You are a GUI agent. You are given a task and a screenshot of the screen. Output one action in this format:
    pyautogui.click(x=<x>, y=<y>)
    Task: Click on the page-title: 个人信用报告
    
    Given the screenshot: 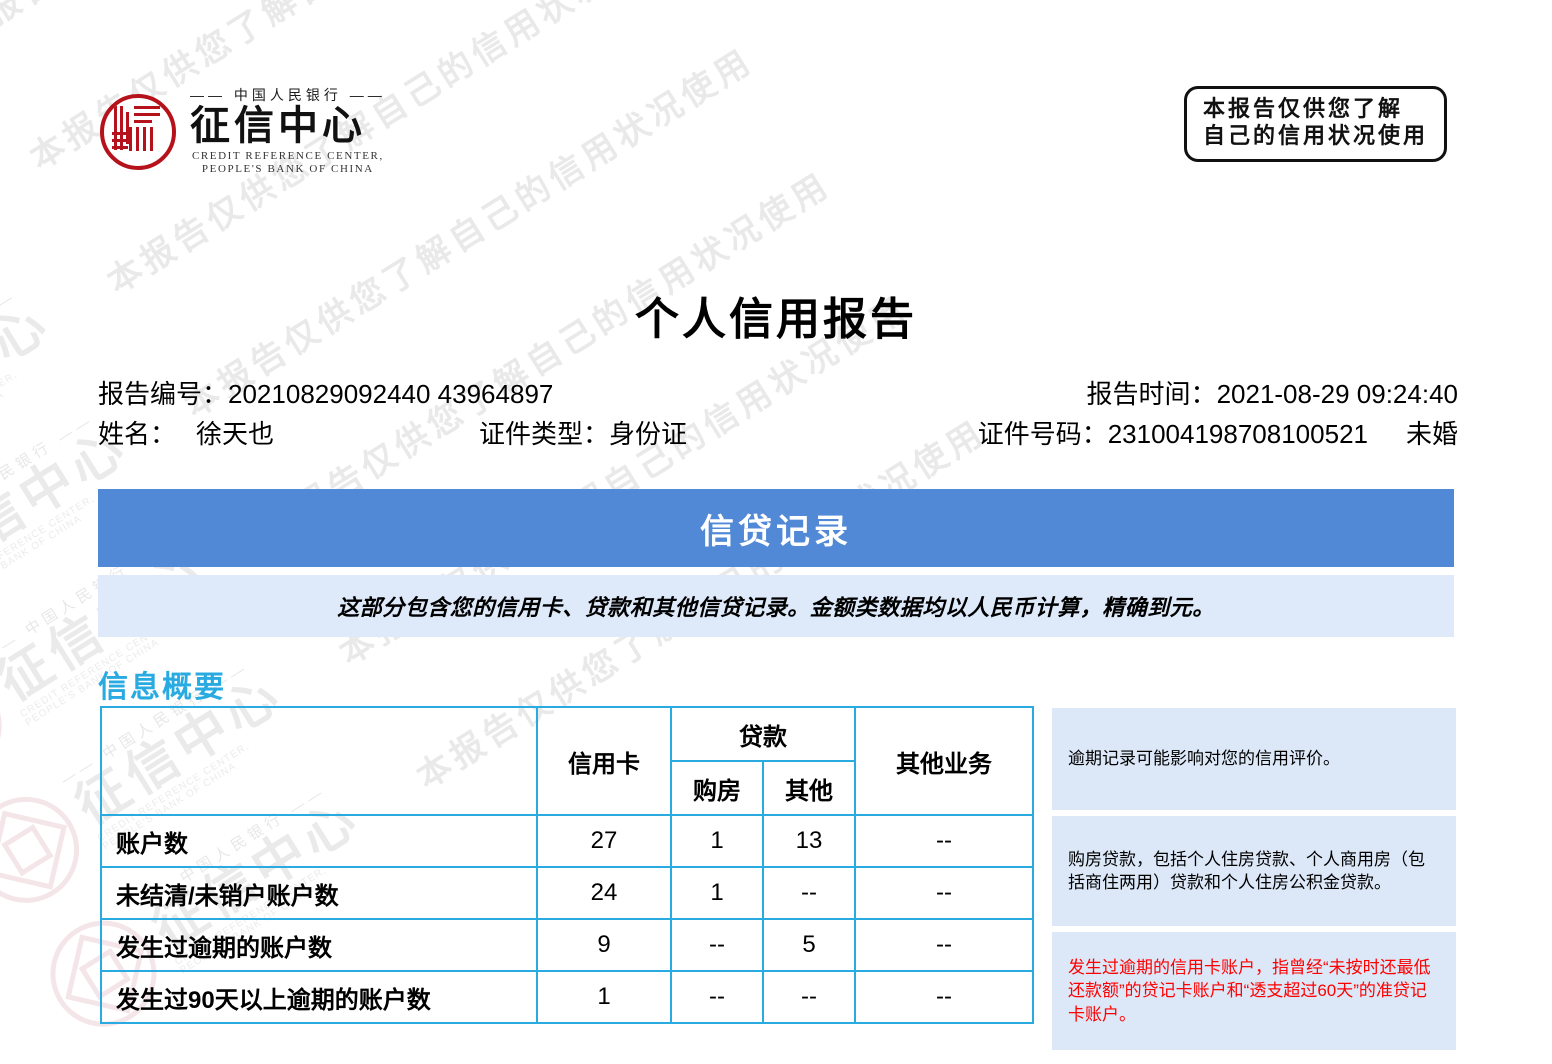 What is the action you would take?
    pyautogui.click(x=776, y=319)
    